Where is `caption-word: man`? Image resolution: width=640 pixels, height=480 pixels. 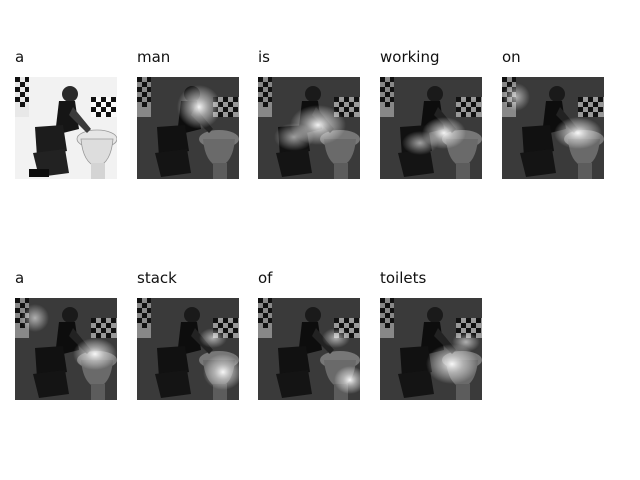
caption-word: man is located at coordinates (154, 57).